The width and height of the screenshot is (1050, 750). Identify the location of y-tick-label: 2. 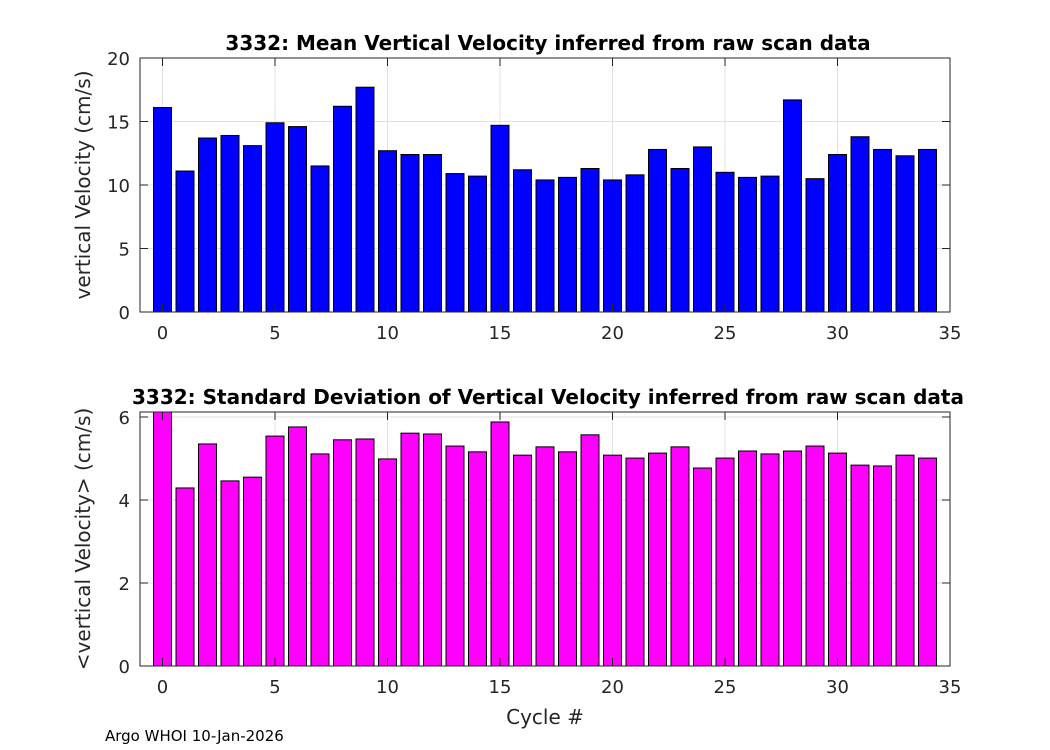
(124, 584).